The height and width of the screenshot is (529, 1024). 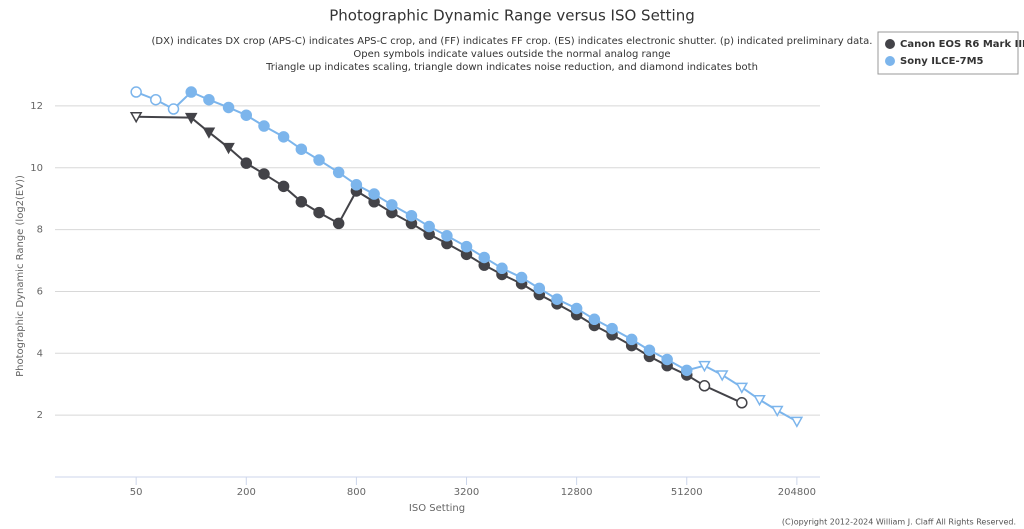 What do you see at coordinates (40, 291) in the screenshot?
I see `y-tick-label: 6` at bounding box center [40, 291].